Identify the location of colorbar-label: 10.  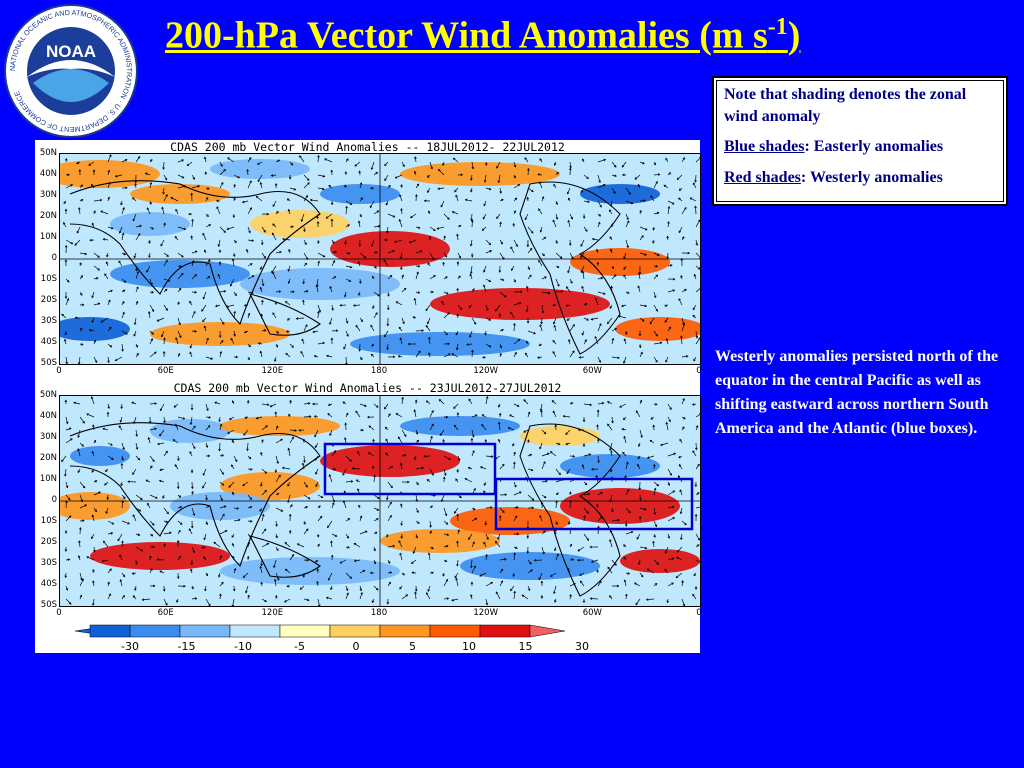
(469, 646).